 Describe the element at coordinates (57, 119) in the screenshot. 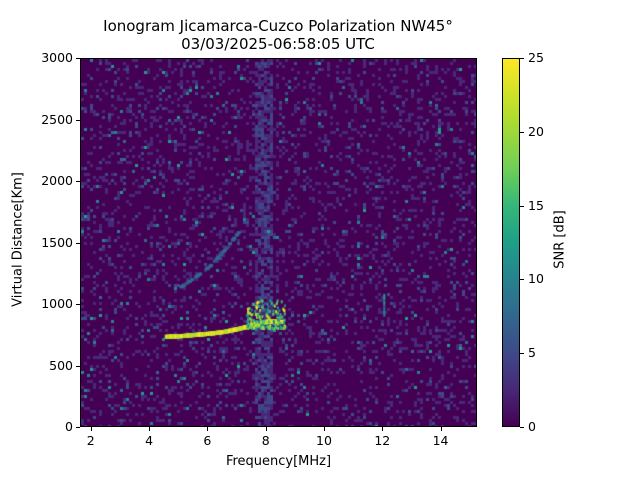

I see `y-tick-label: 2500` at that location.